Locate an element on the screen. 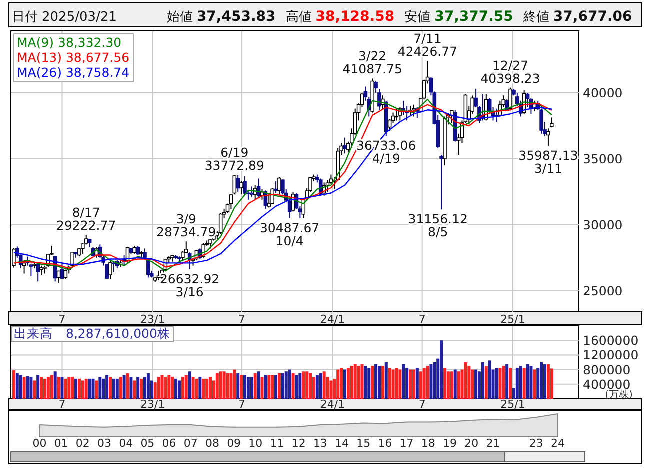 The width and height of the screenshot is (653, 470). y-tick-label: 1600000 is located at coordinates (611, 340).